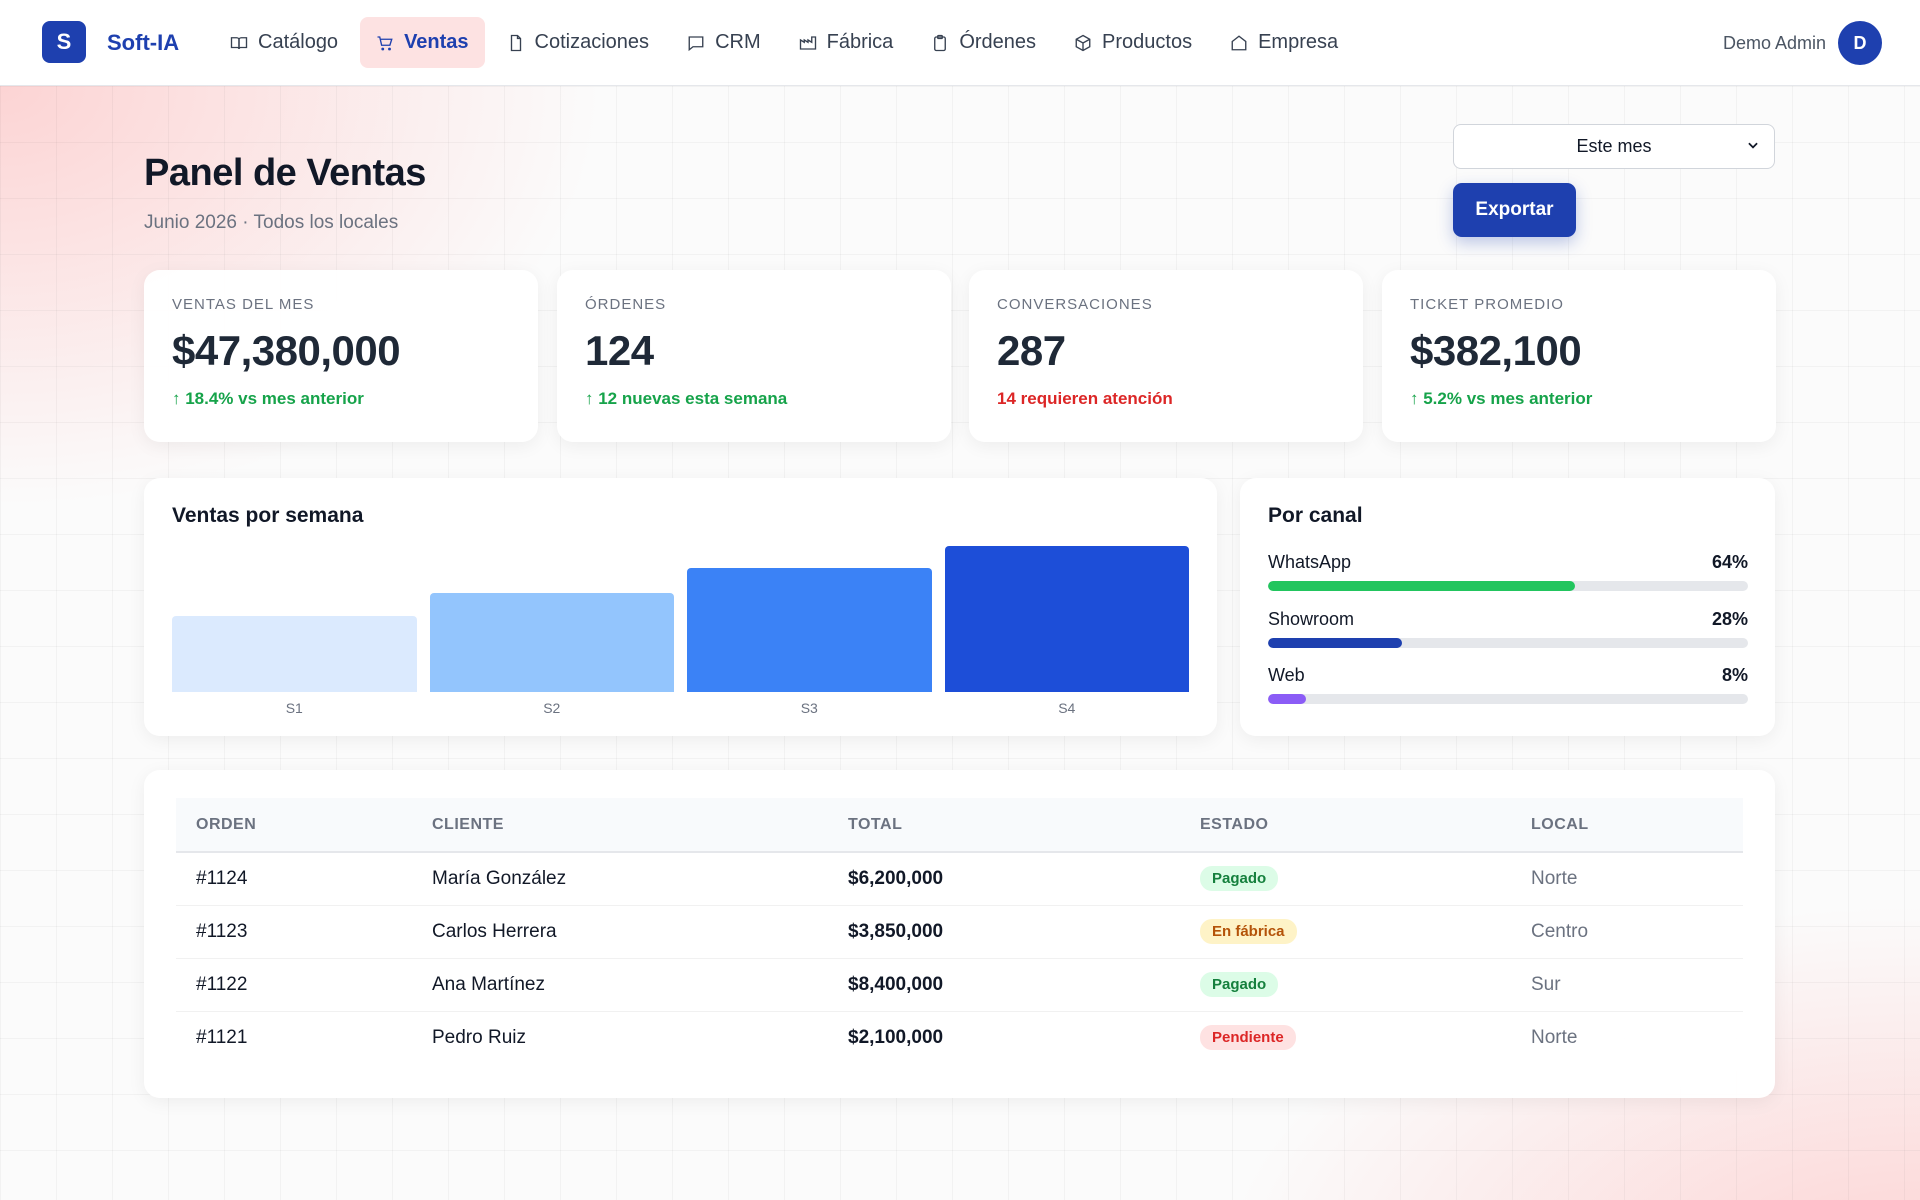 The image size is (1920, 1200). What do you see at coordinates (940, 43) in the screenshot?
I see `clipboard-icon` at bounding box center [940, 43].